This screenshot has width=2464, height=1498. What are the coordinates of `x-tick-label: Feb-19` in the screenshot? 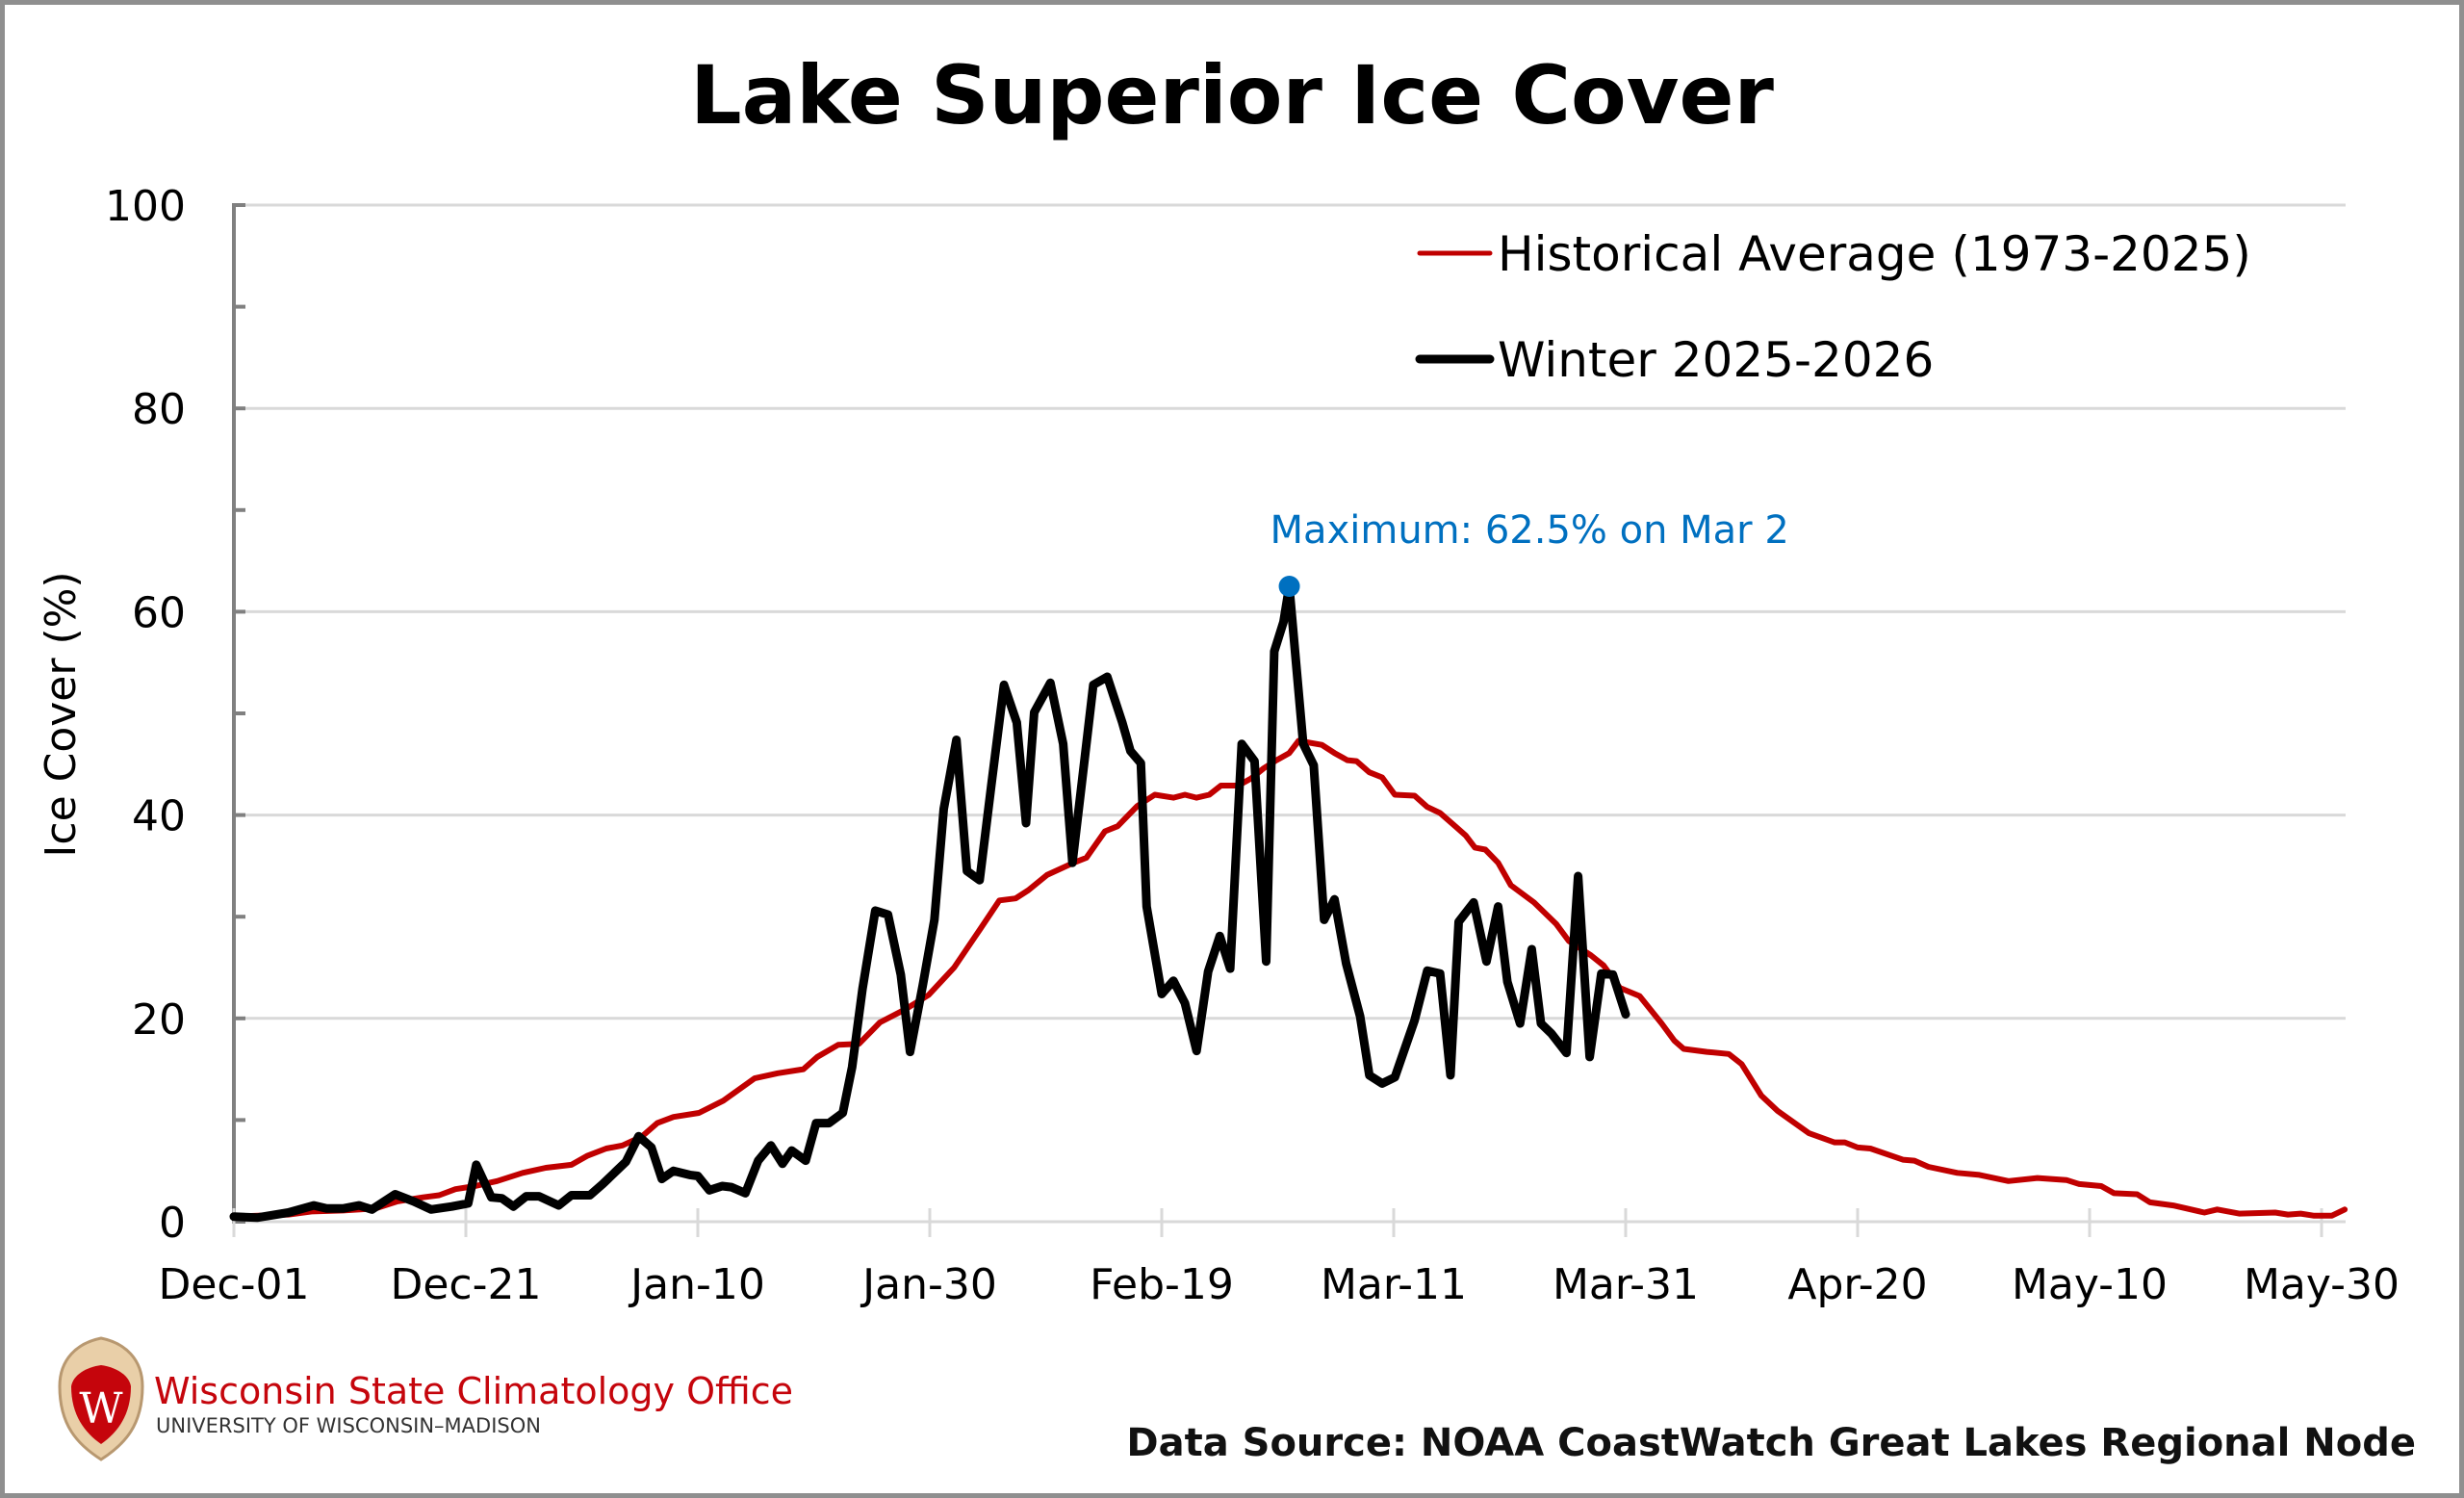 It's located at (1162, 1284).